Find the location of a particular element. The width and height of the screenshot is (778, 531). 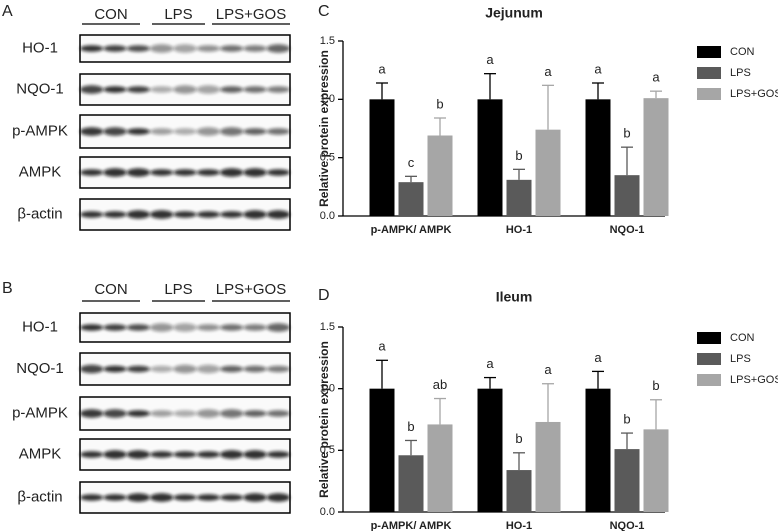

protein-label: AMPK is located at coordinates (40, 453).